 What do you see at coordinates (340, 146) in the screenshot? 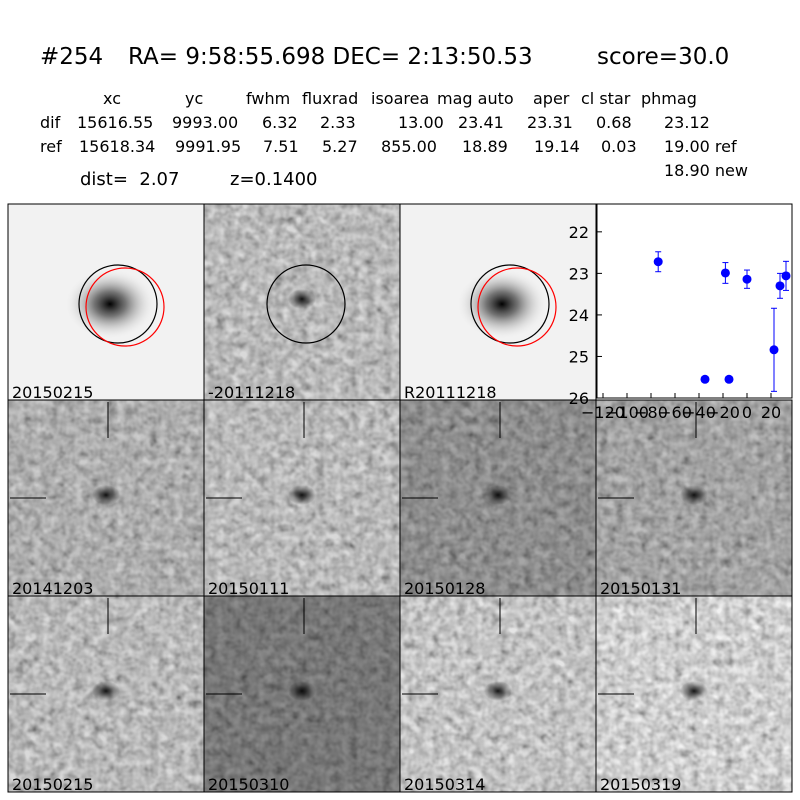
I see `table-cell: 5.27` at bounding box center [340, 146].